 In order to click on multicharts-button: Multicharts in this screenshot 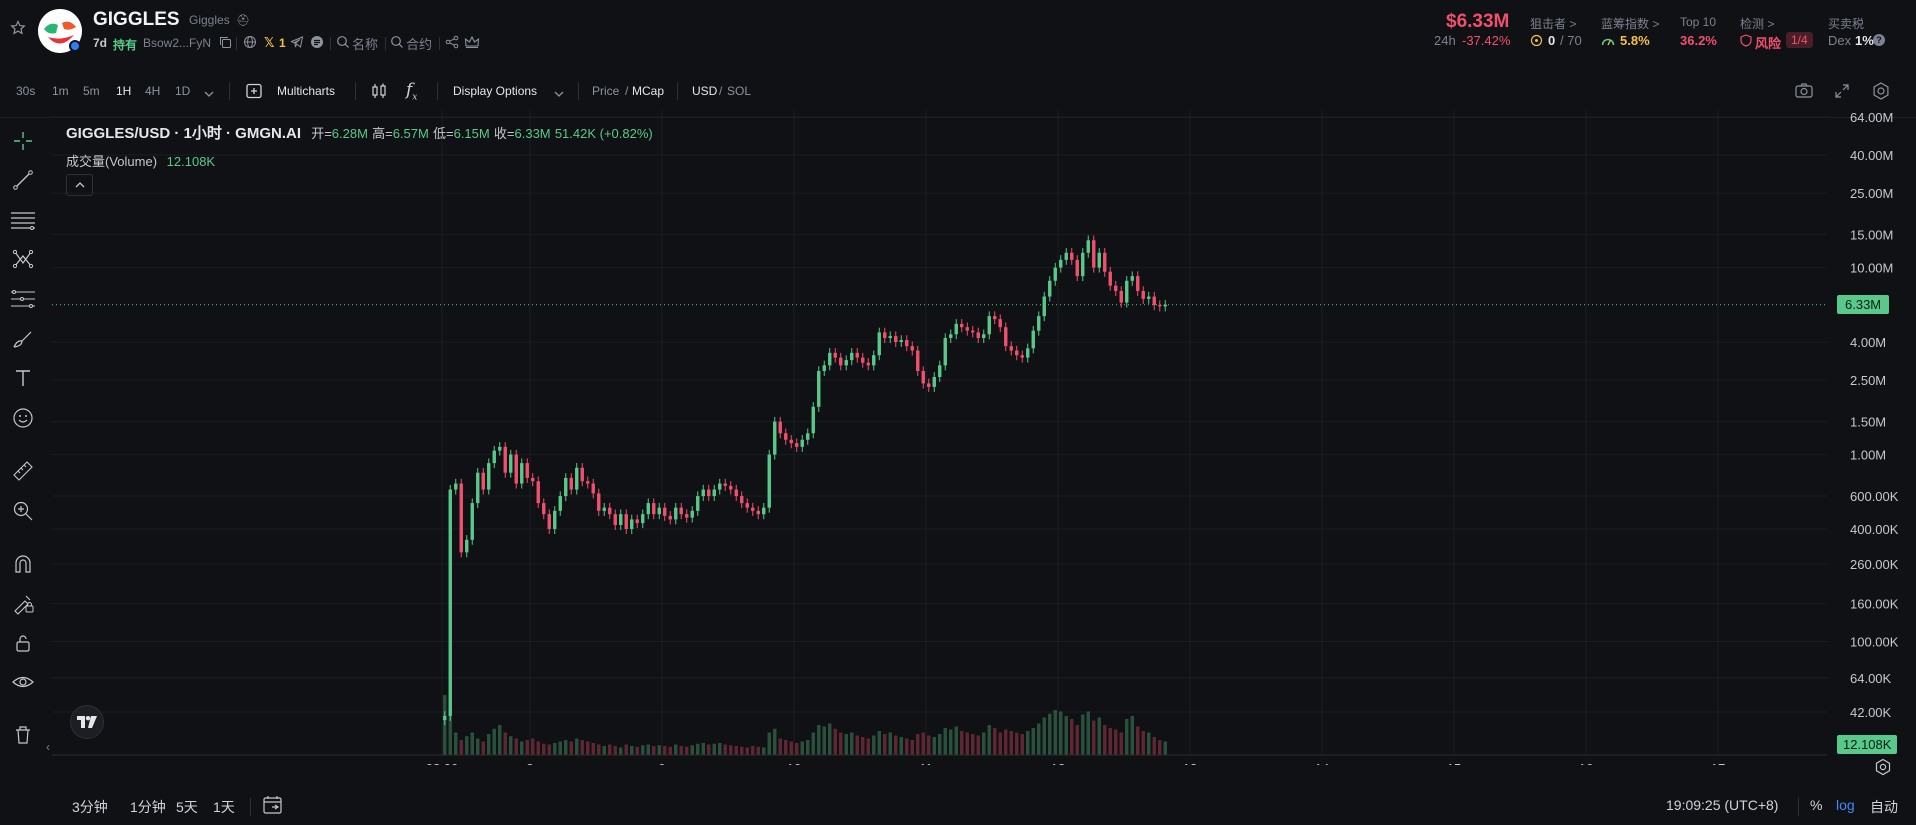, I will do `click(306, 91)`.